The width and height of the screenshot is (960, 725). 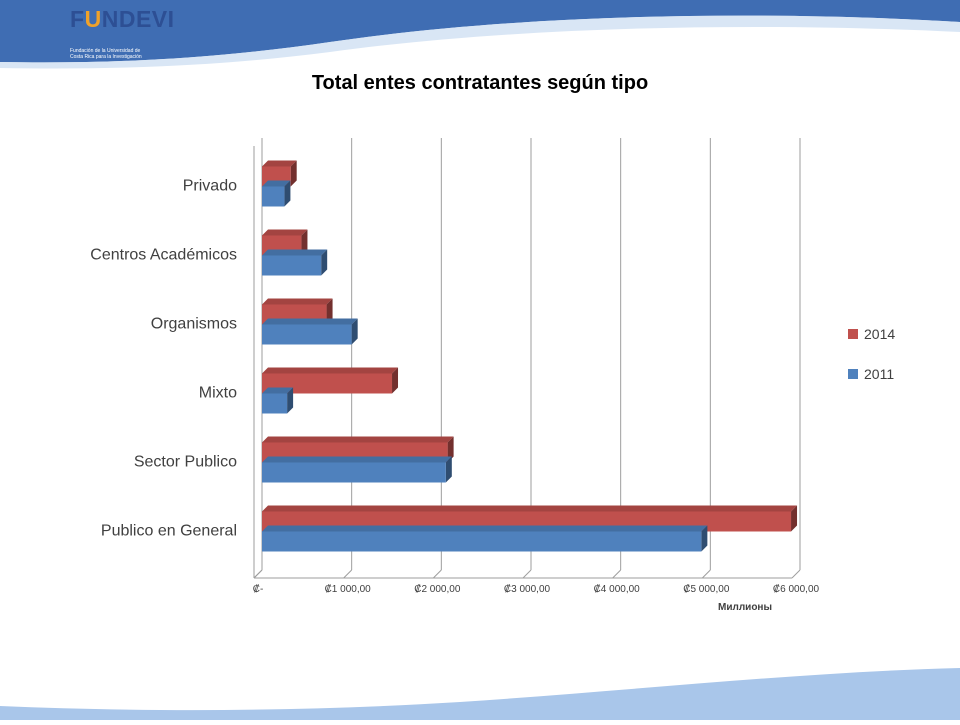 I want to click on chart-legend: 2014 2011, so click(x=871, y=364).